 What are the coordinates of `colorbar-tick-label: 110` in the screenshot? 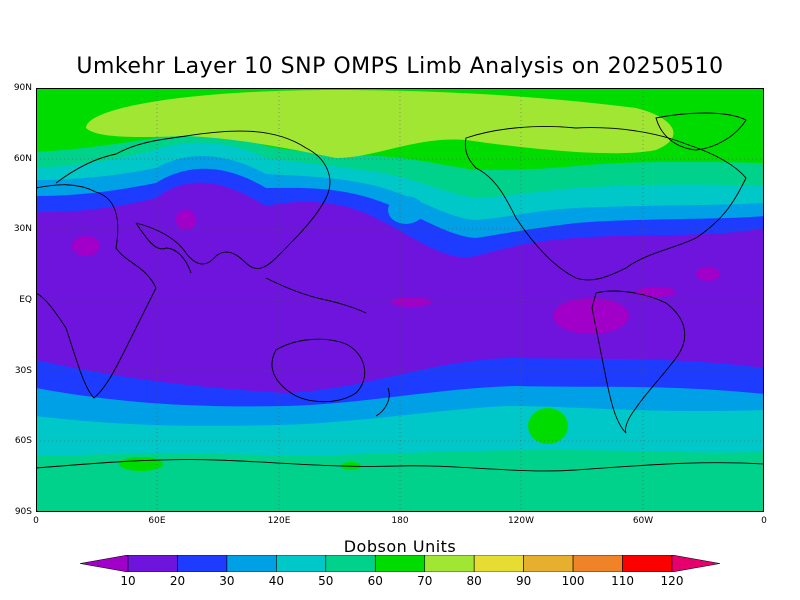 It's located at (622, 581).